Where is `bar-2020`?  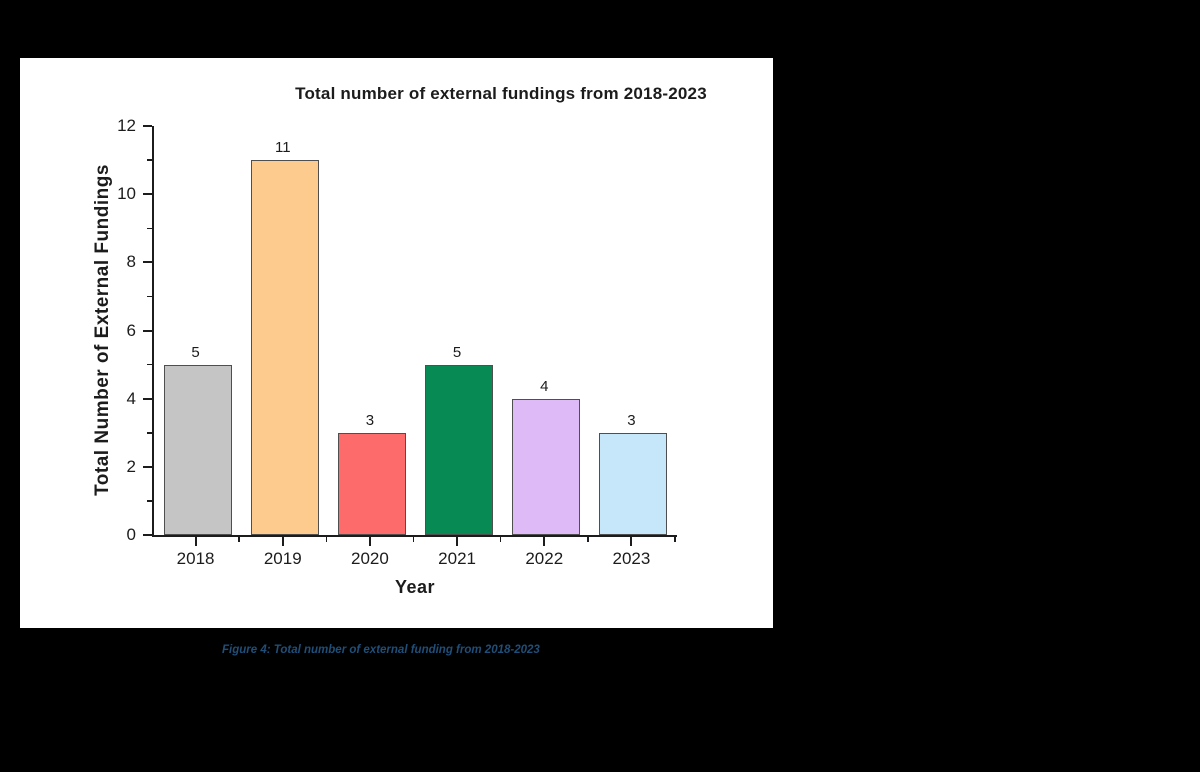 bar-2020 is located at coordinates (371, 483).